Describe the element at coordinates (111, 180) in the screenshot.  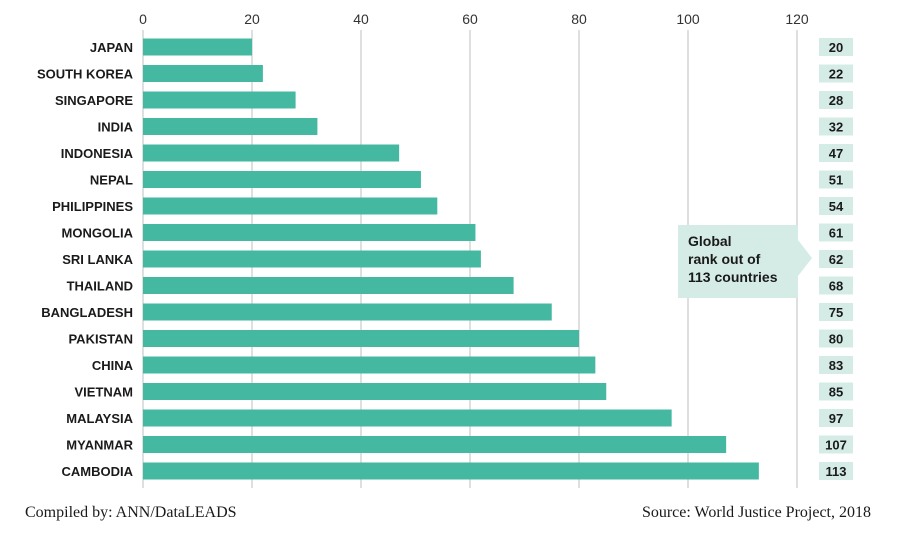
I see `category-label: NEPAL` at that location.